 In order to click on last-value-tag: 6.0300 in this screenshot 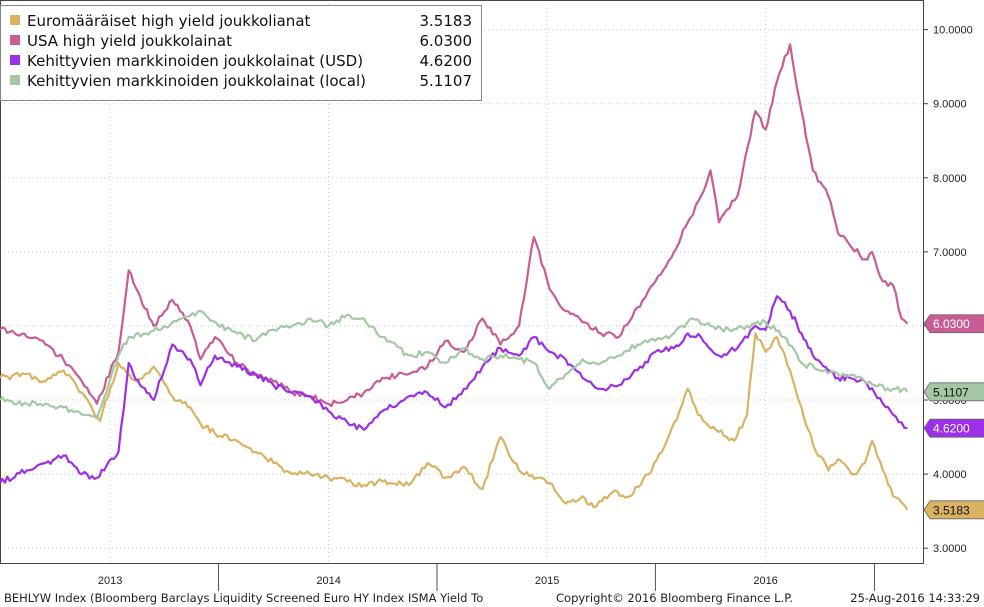, I will do `click(953, 324)`.